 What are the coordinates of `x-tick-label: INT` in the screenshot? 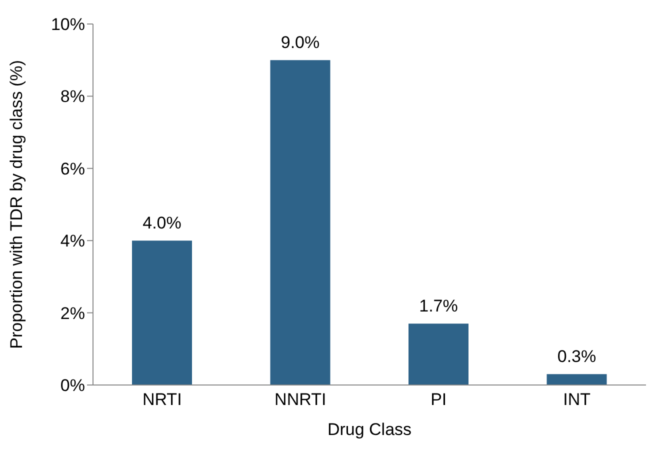 It's located at (577, 400).